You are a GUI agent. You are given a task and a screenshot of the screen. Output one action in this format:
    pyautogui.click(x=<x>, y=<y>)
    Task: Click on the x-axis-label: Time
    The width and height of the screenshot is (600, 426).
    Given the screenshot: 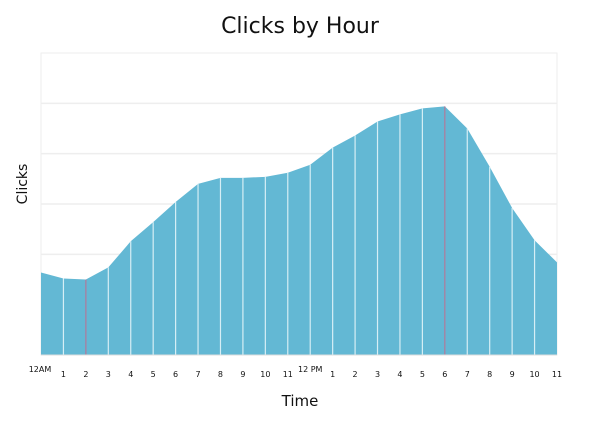 What is the action you would take?
    pyautogui.click(x=300, y=401)
    